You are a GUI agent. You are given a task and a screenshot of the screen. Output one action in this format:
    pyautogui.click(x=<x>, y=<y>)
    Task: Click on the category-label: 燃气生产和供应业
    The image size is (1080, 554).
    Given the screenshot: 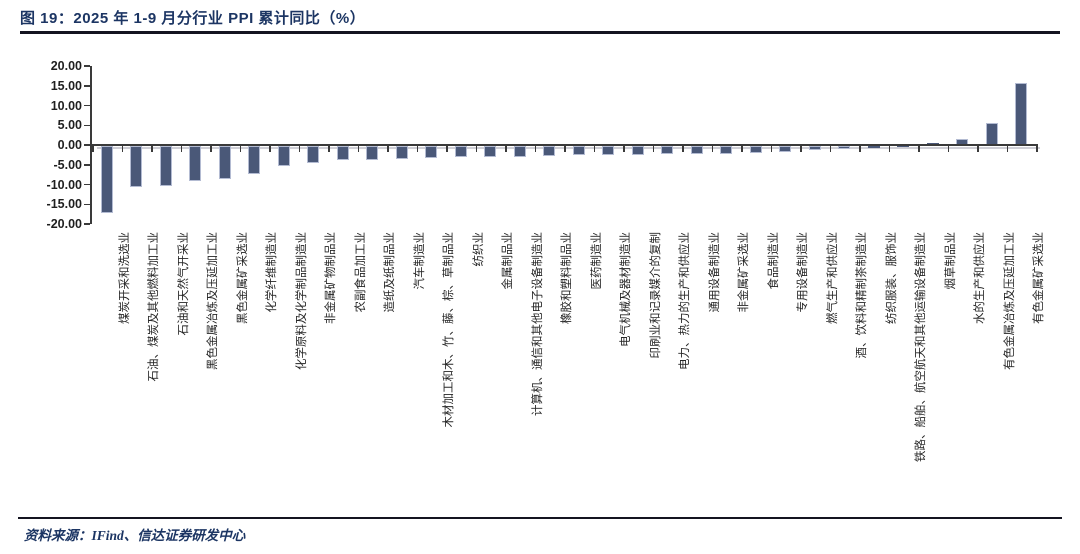 What is the action you would take?
    pyautogui.click(x=832, y=278)
    